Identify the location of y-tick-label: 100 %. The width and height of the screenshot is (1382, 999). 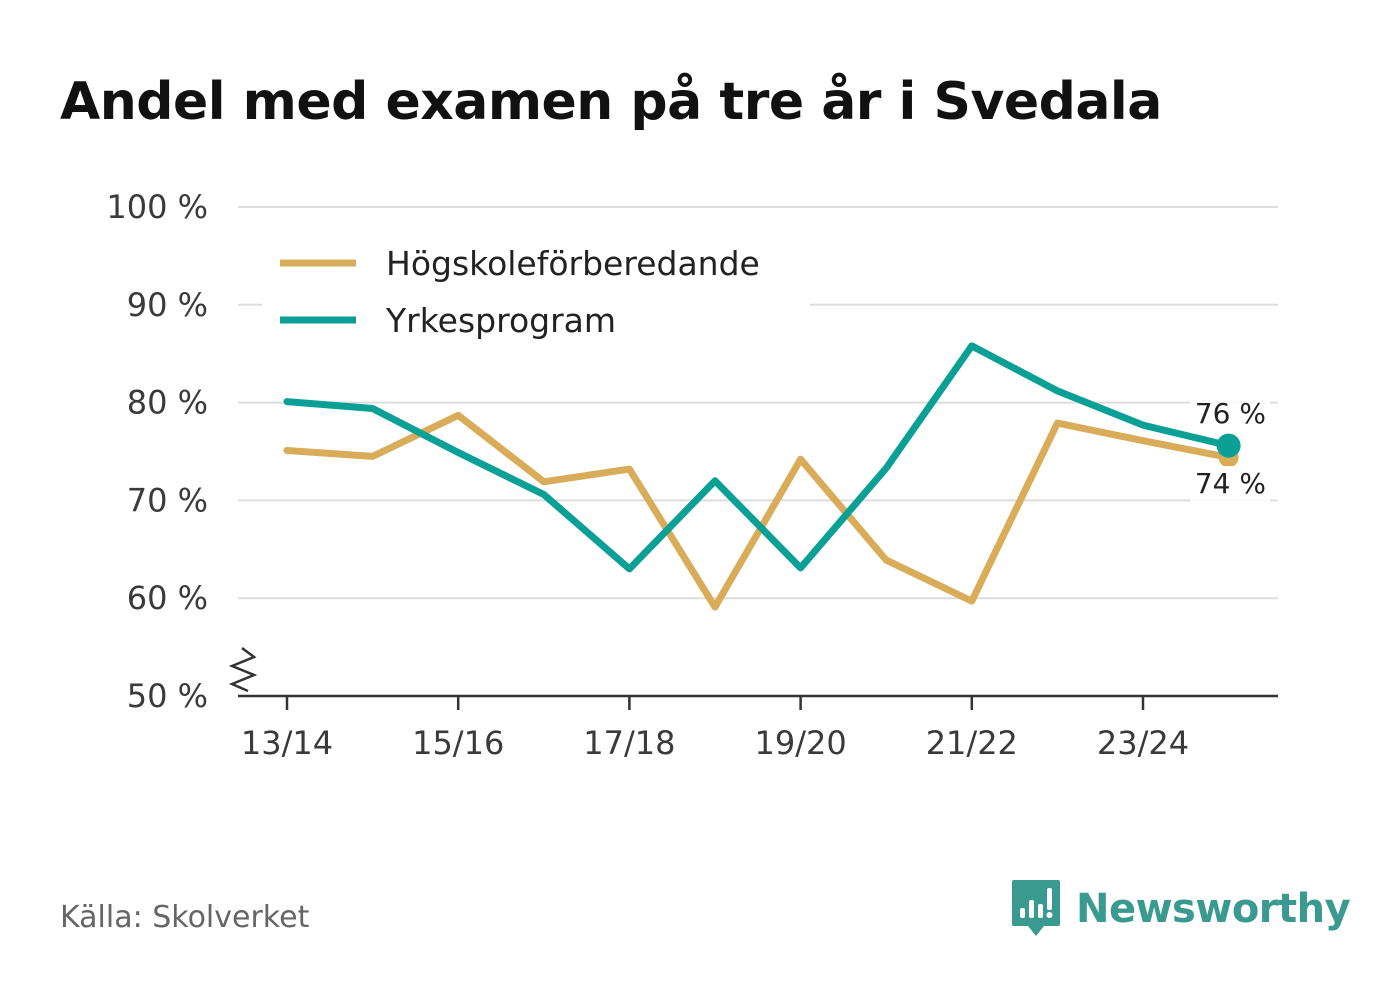
(157, 207).